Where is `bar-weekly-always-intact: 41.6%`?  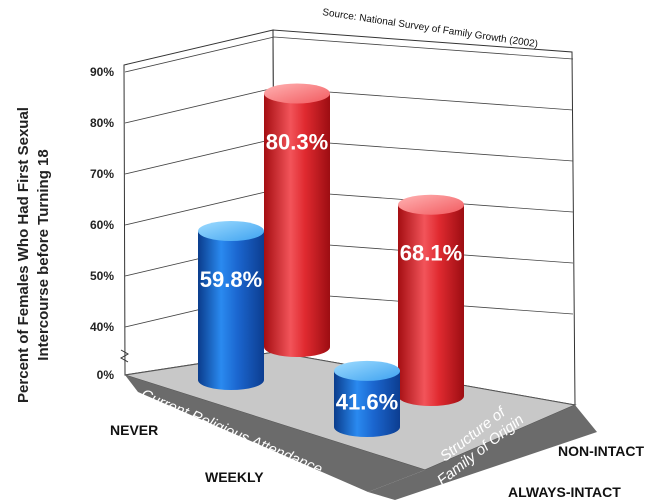
bar-weekly-always-intact: 41.6% is located at coordinates (367, 398).